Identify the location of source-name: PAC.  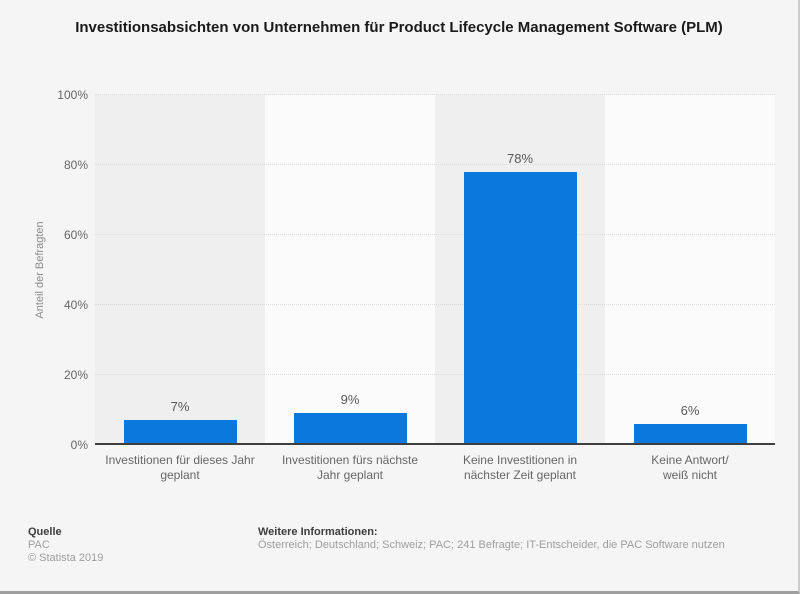
(39, 545).